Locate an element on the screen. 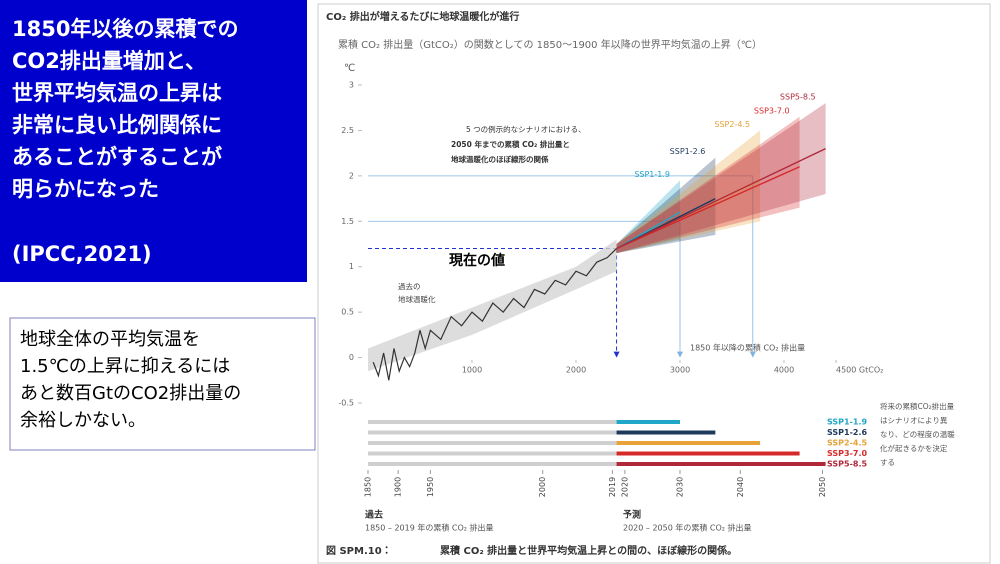 The width and height of the screenshot is (1000, 564). historical-line is located at coordinates (494, 314).